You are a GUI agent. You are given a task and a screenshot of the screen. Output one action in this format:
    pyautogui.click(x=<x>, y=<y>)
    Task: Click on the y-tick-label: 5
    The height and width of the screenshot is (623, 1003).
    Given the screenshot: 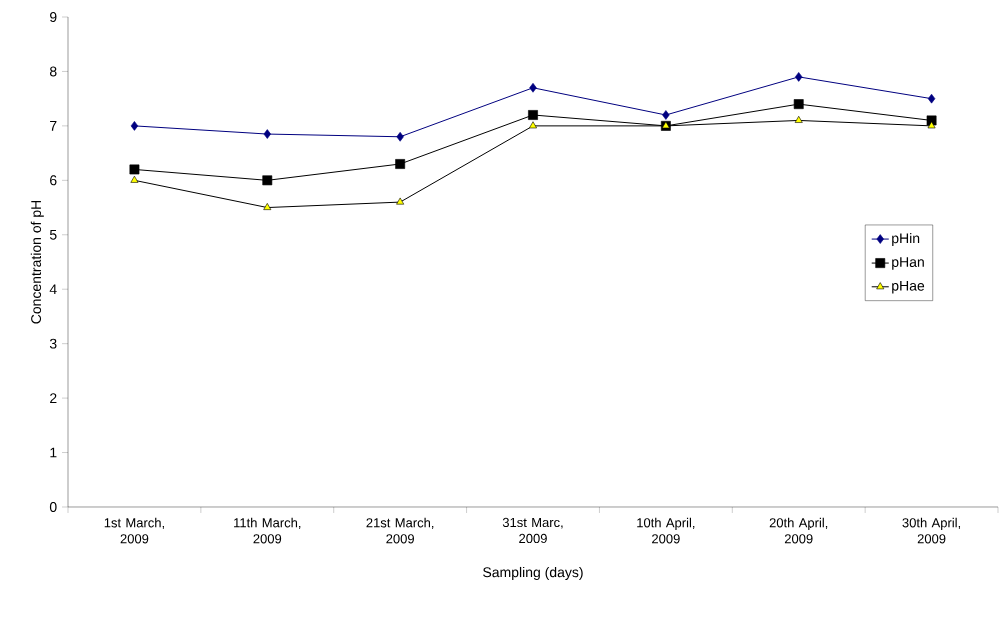 What is the action you would take?
    pyautogui.click(x=53, y=234)
    